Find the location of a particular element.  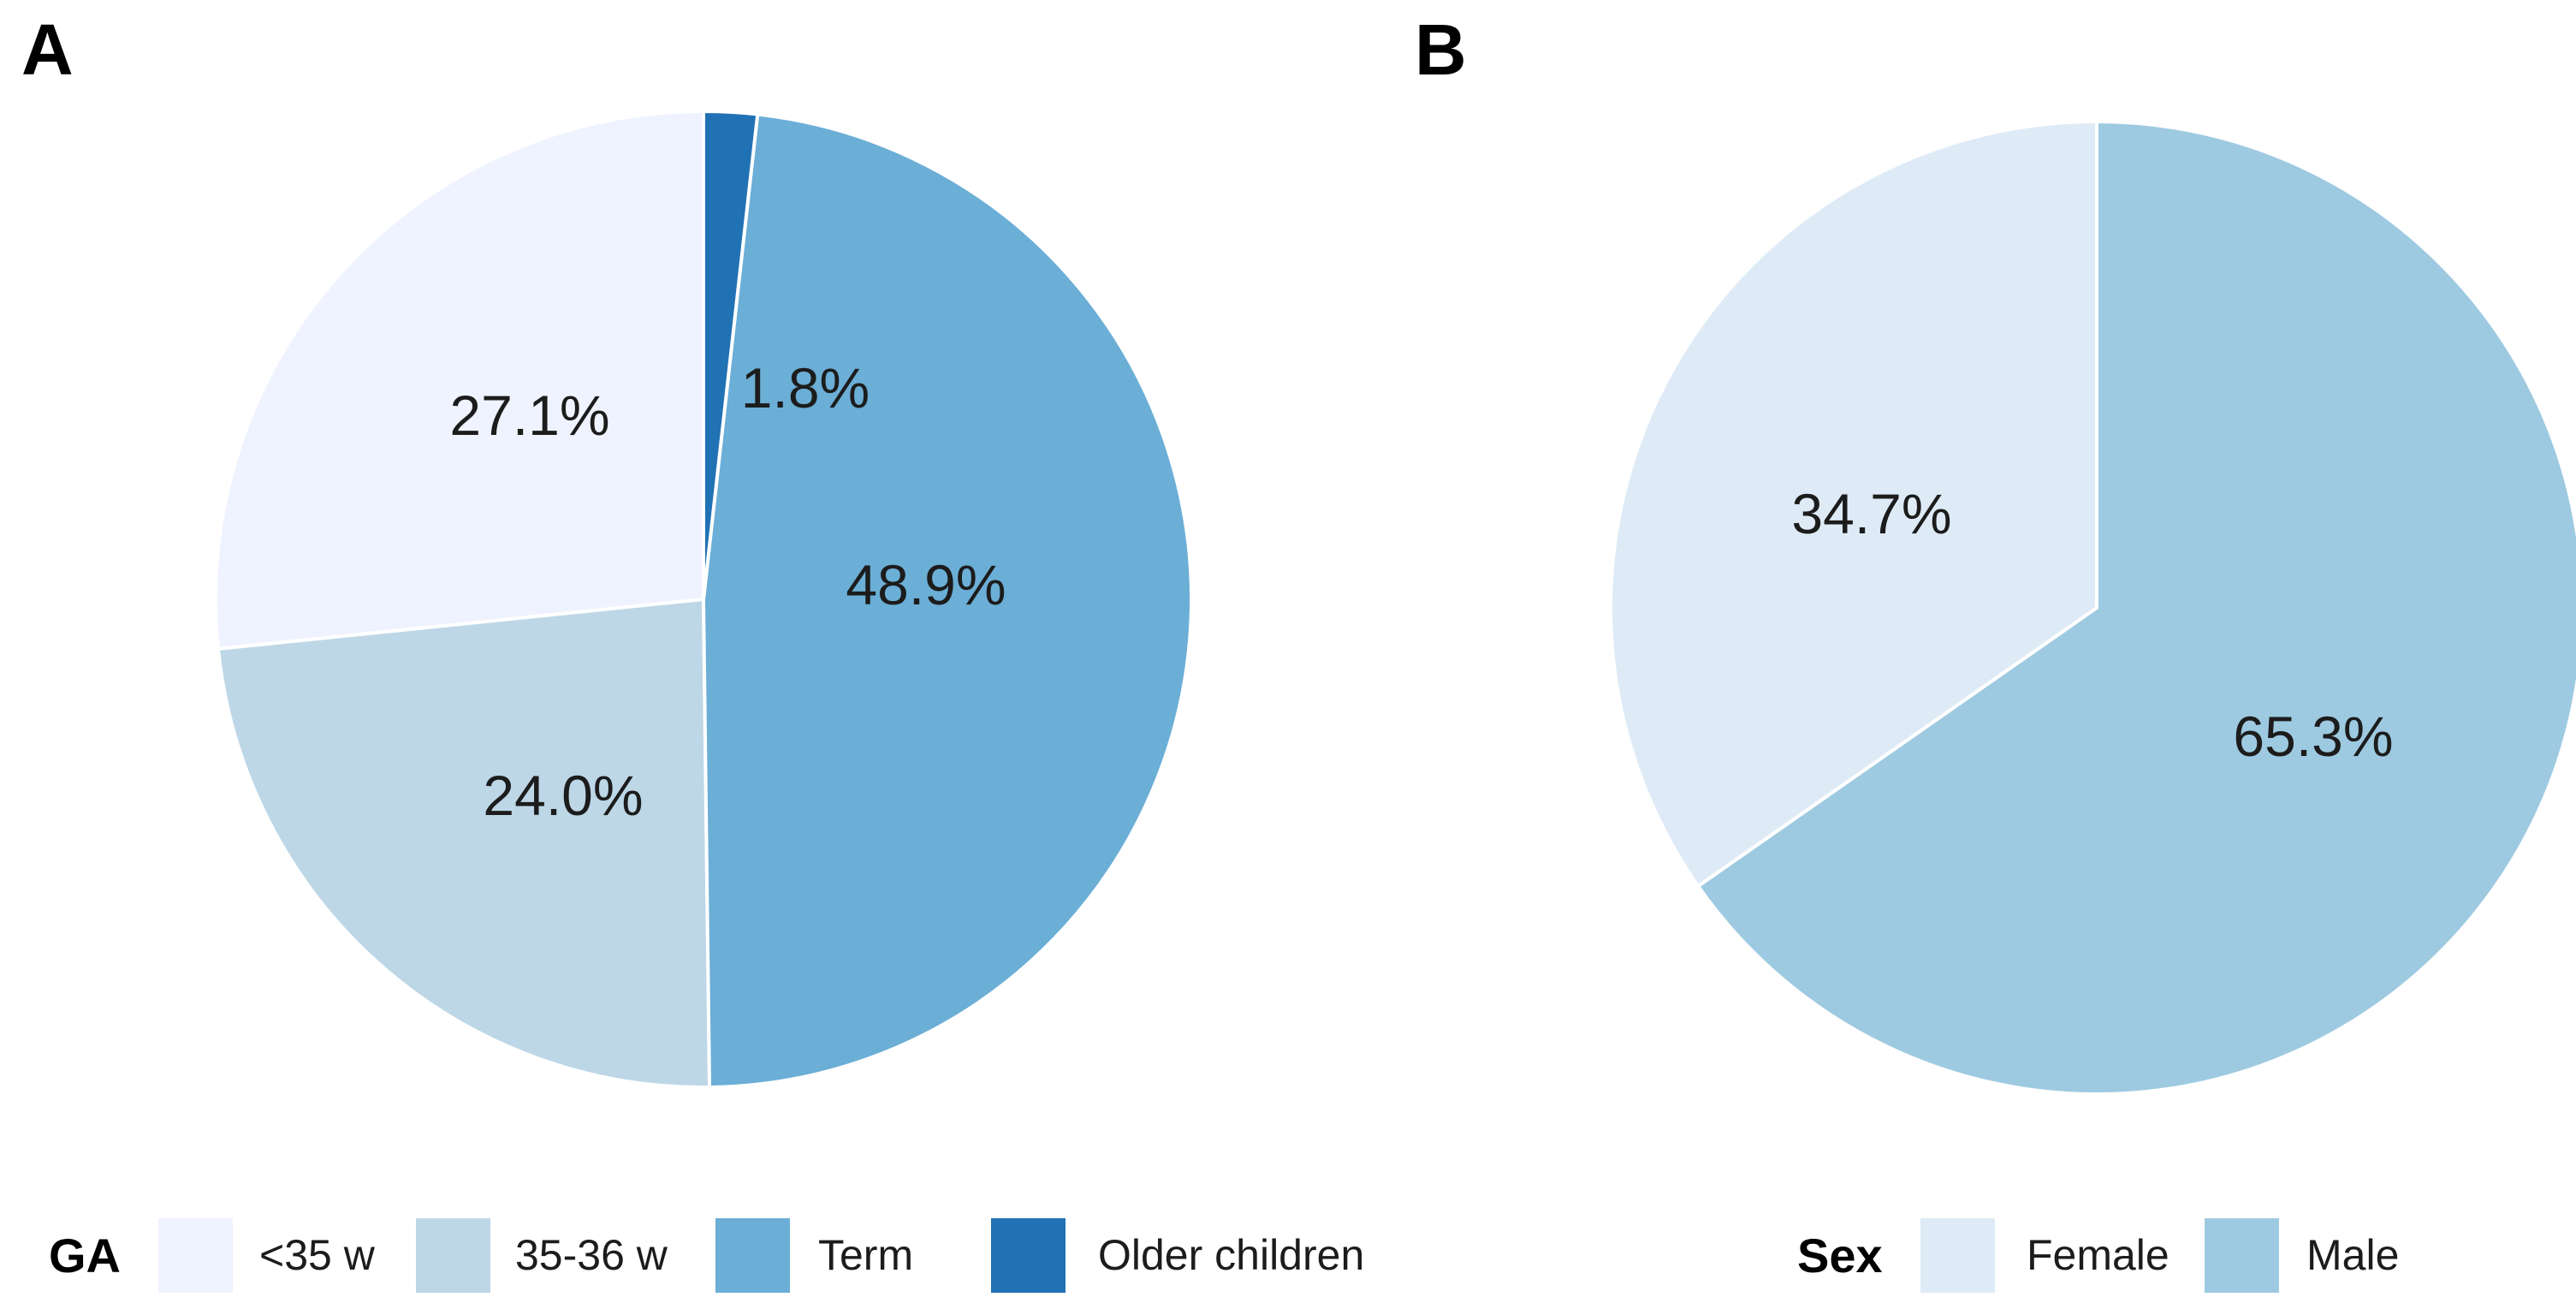

pie-slice-35-w is located at coordinates (459, 380).